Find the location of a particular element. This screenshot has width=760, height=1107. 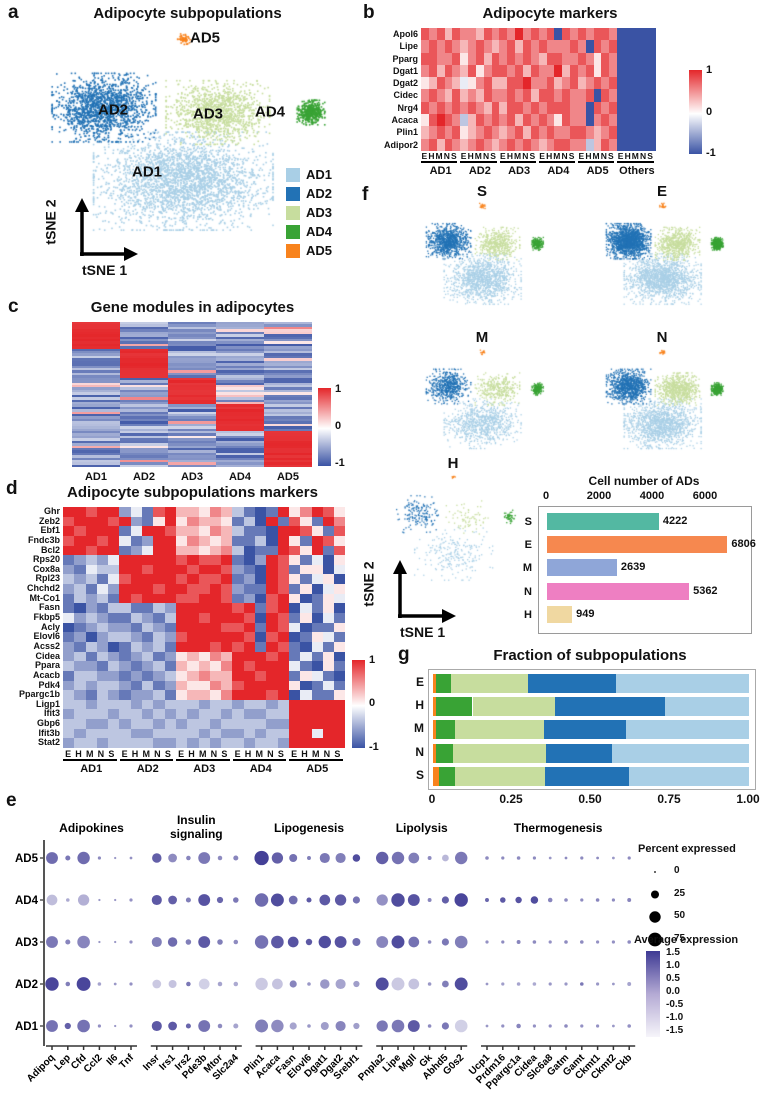

panel-label-f: f is located at coordinates (365, 194).